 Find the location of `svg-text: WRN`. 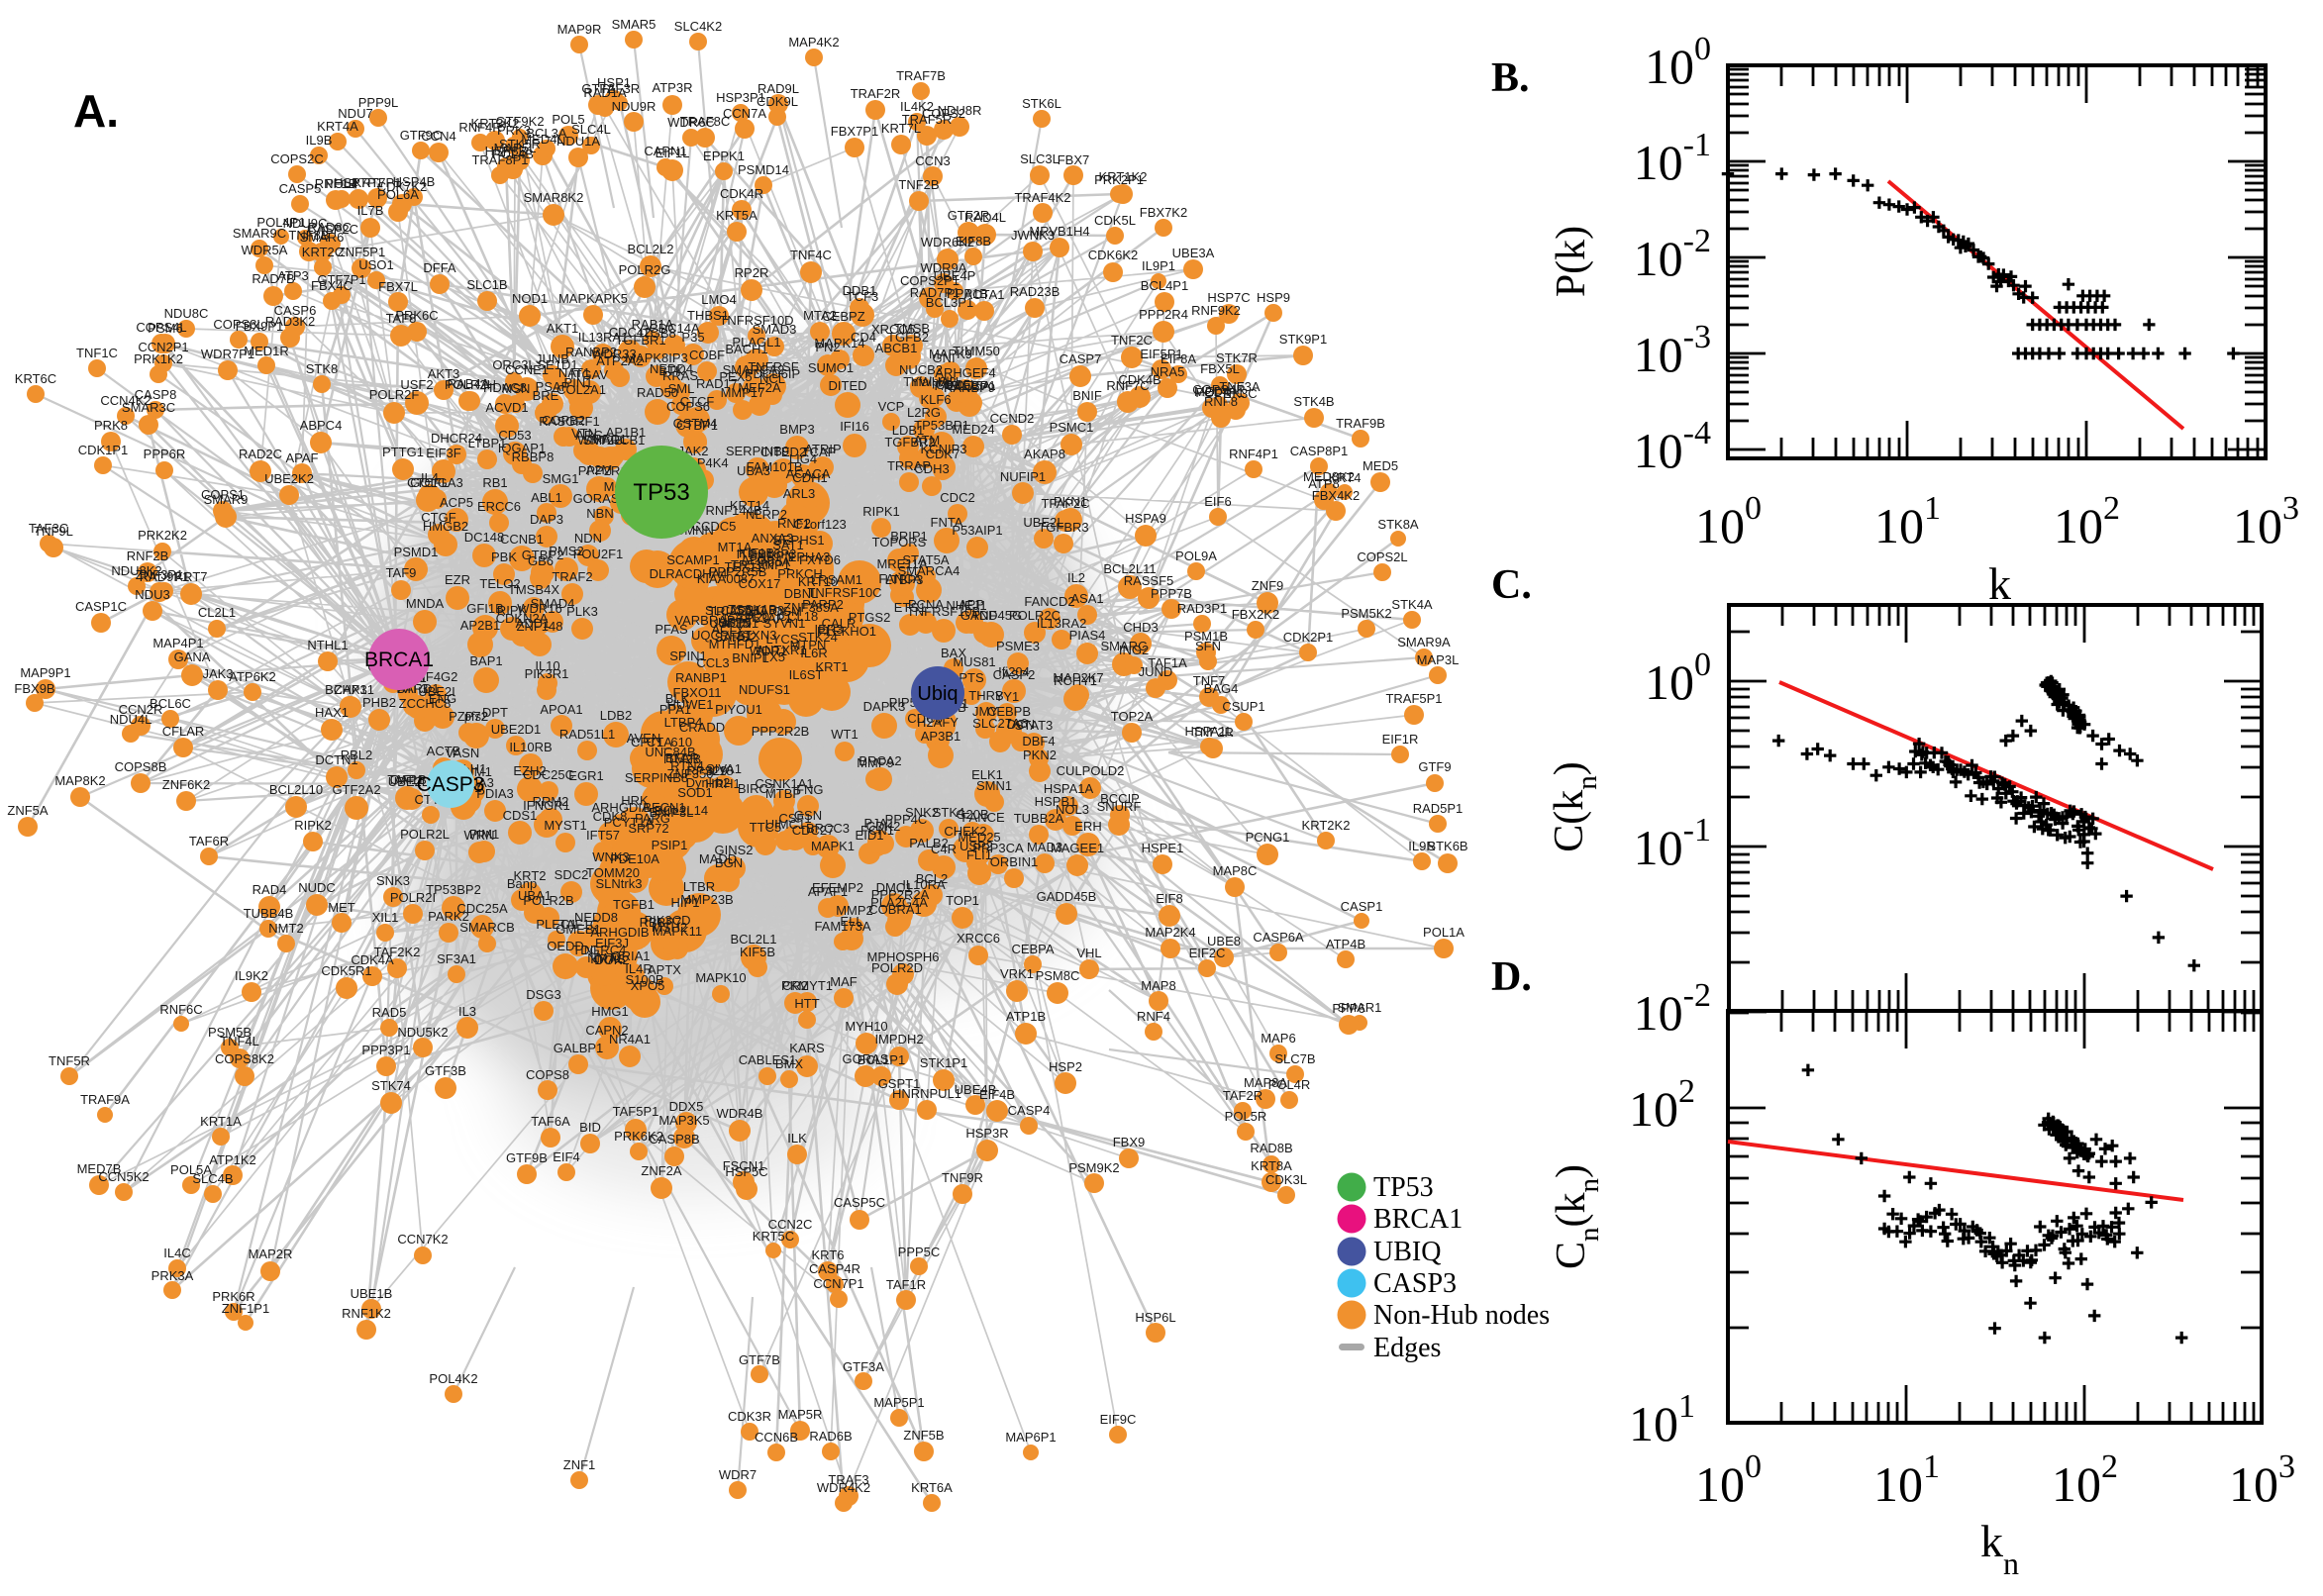

svg-text: WRN is located at coordinates (478, 835).